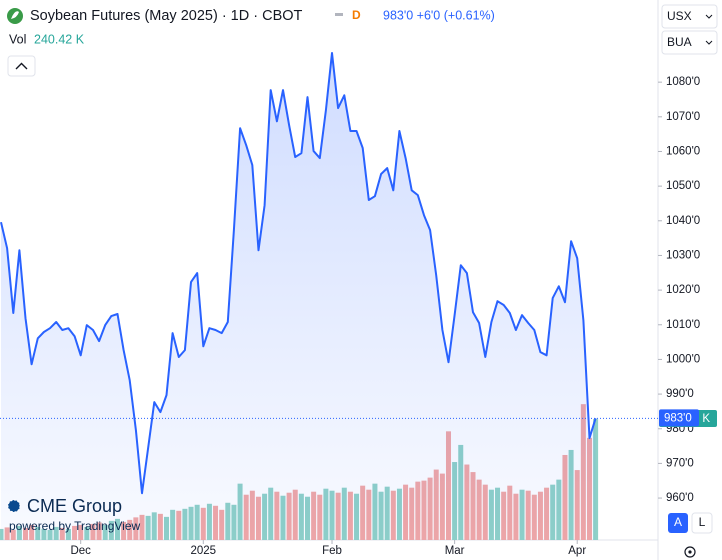 This screenshot has height=560, width=722. Describe the element at coordinates (683, 255) in the screenshot. I see `y-tick-label: 1030'0` at that location.